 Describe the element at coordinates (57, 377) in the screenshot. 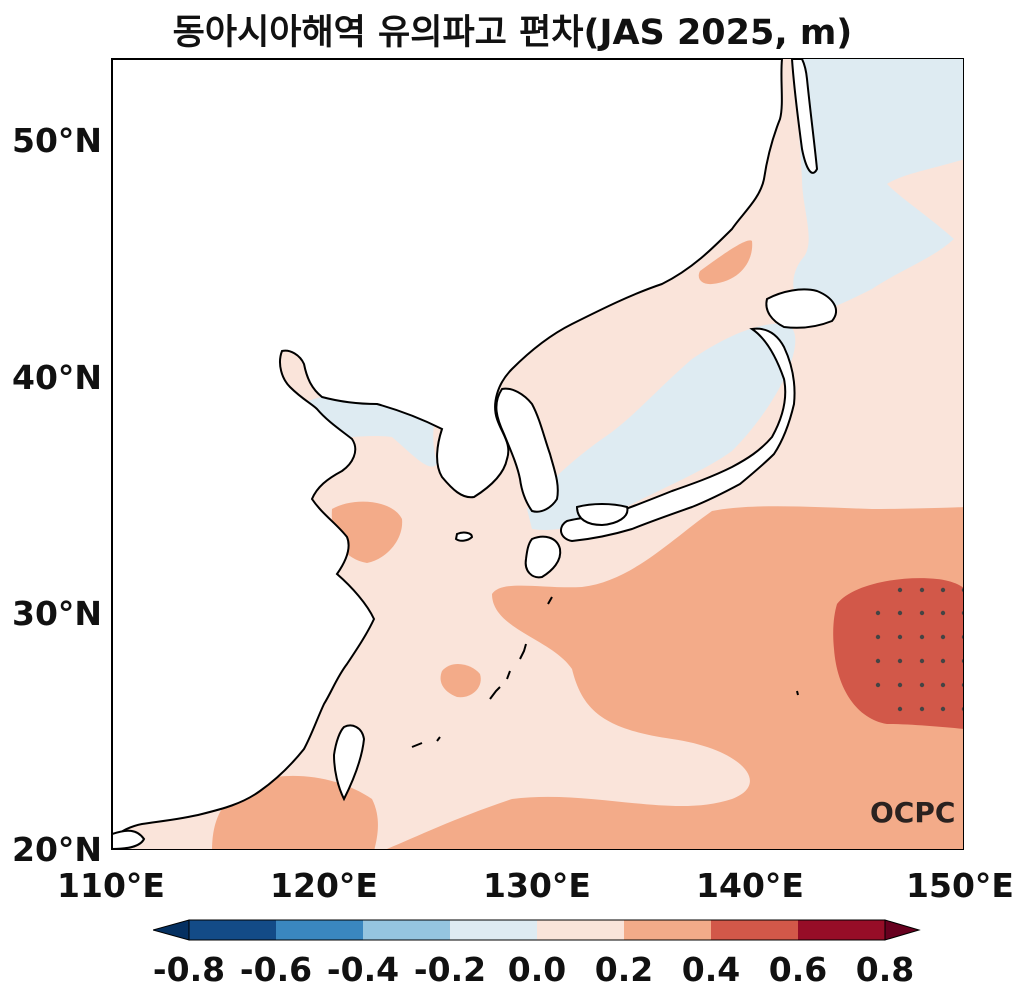

I see `y-tick-label: 40°N` at that location.